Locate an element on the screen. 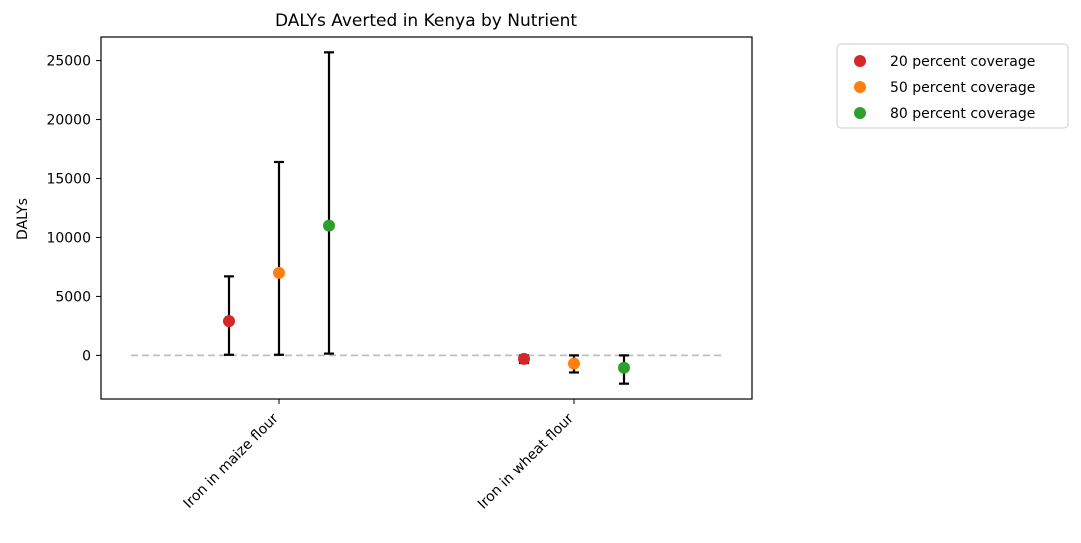 The height and width of the screenshot is (543, 1081). legend-label: 20 percent coverage is located at coordinates (962, 62).